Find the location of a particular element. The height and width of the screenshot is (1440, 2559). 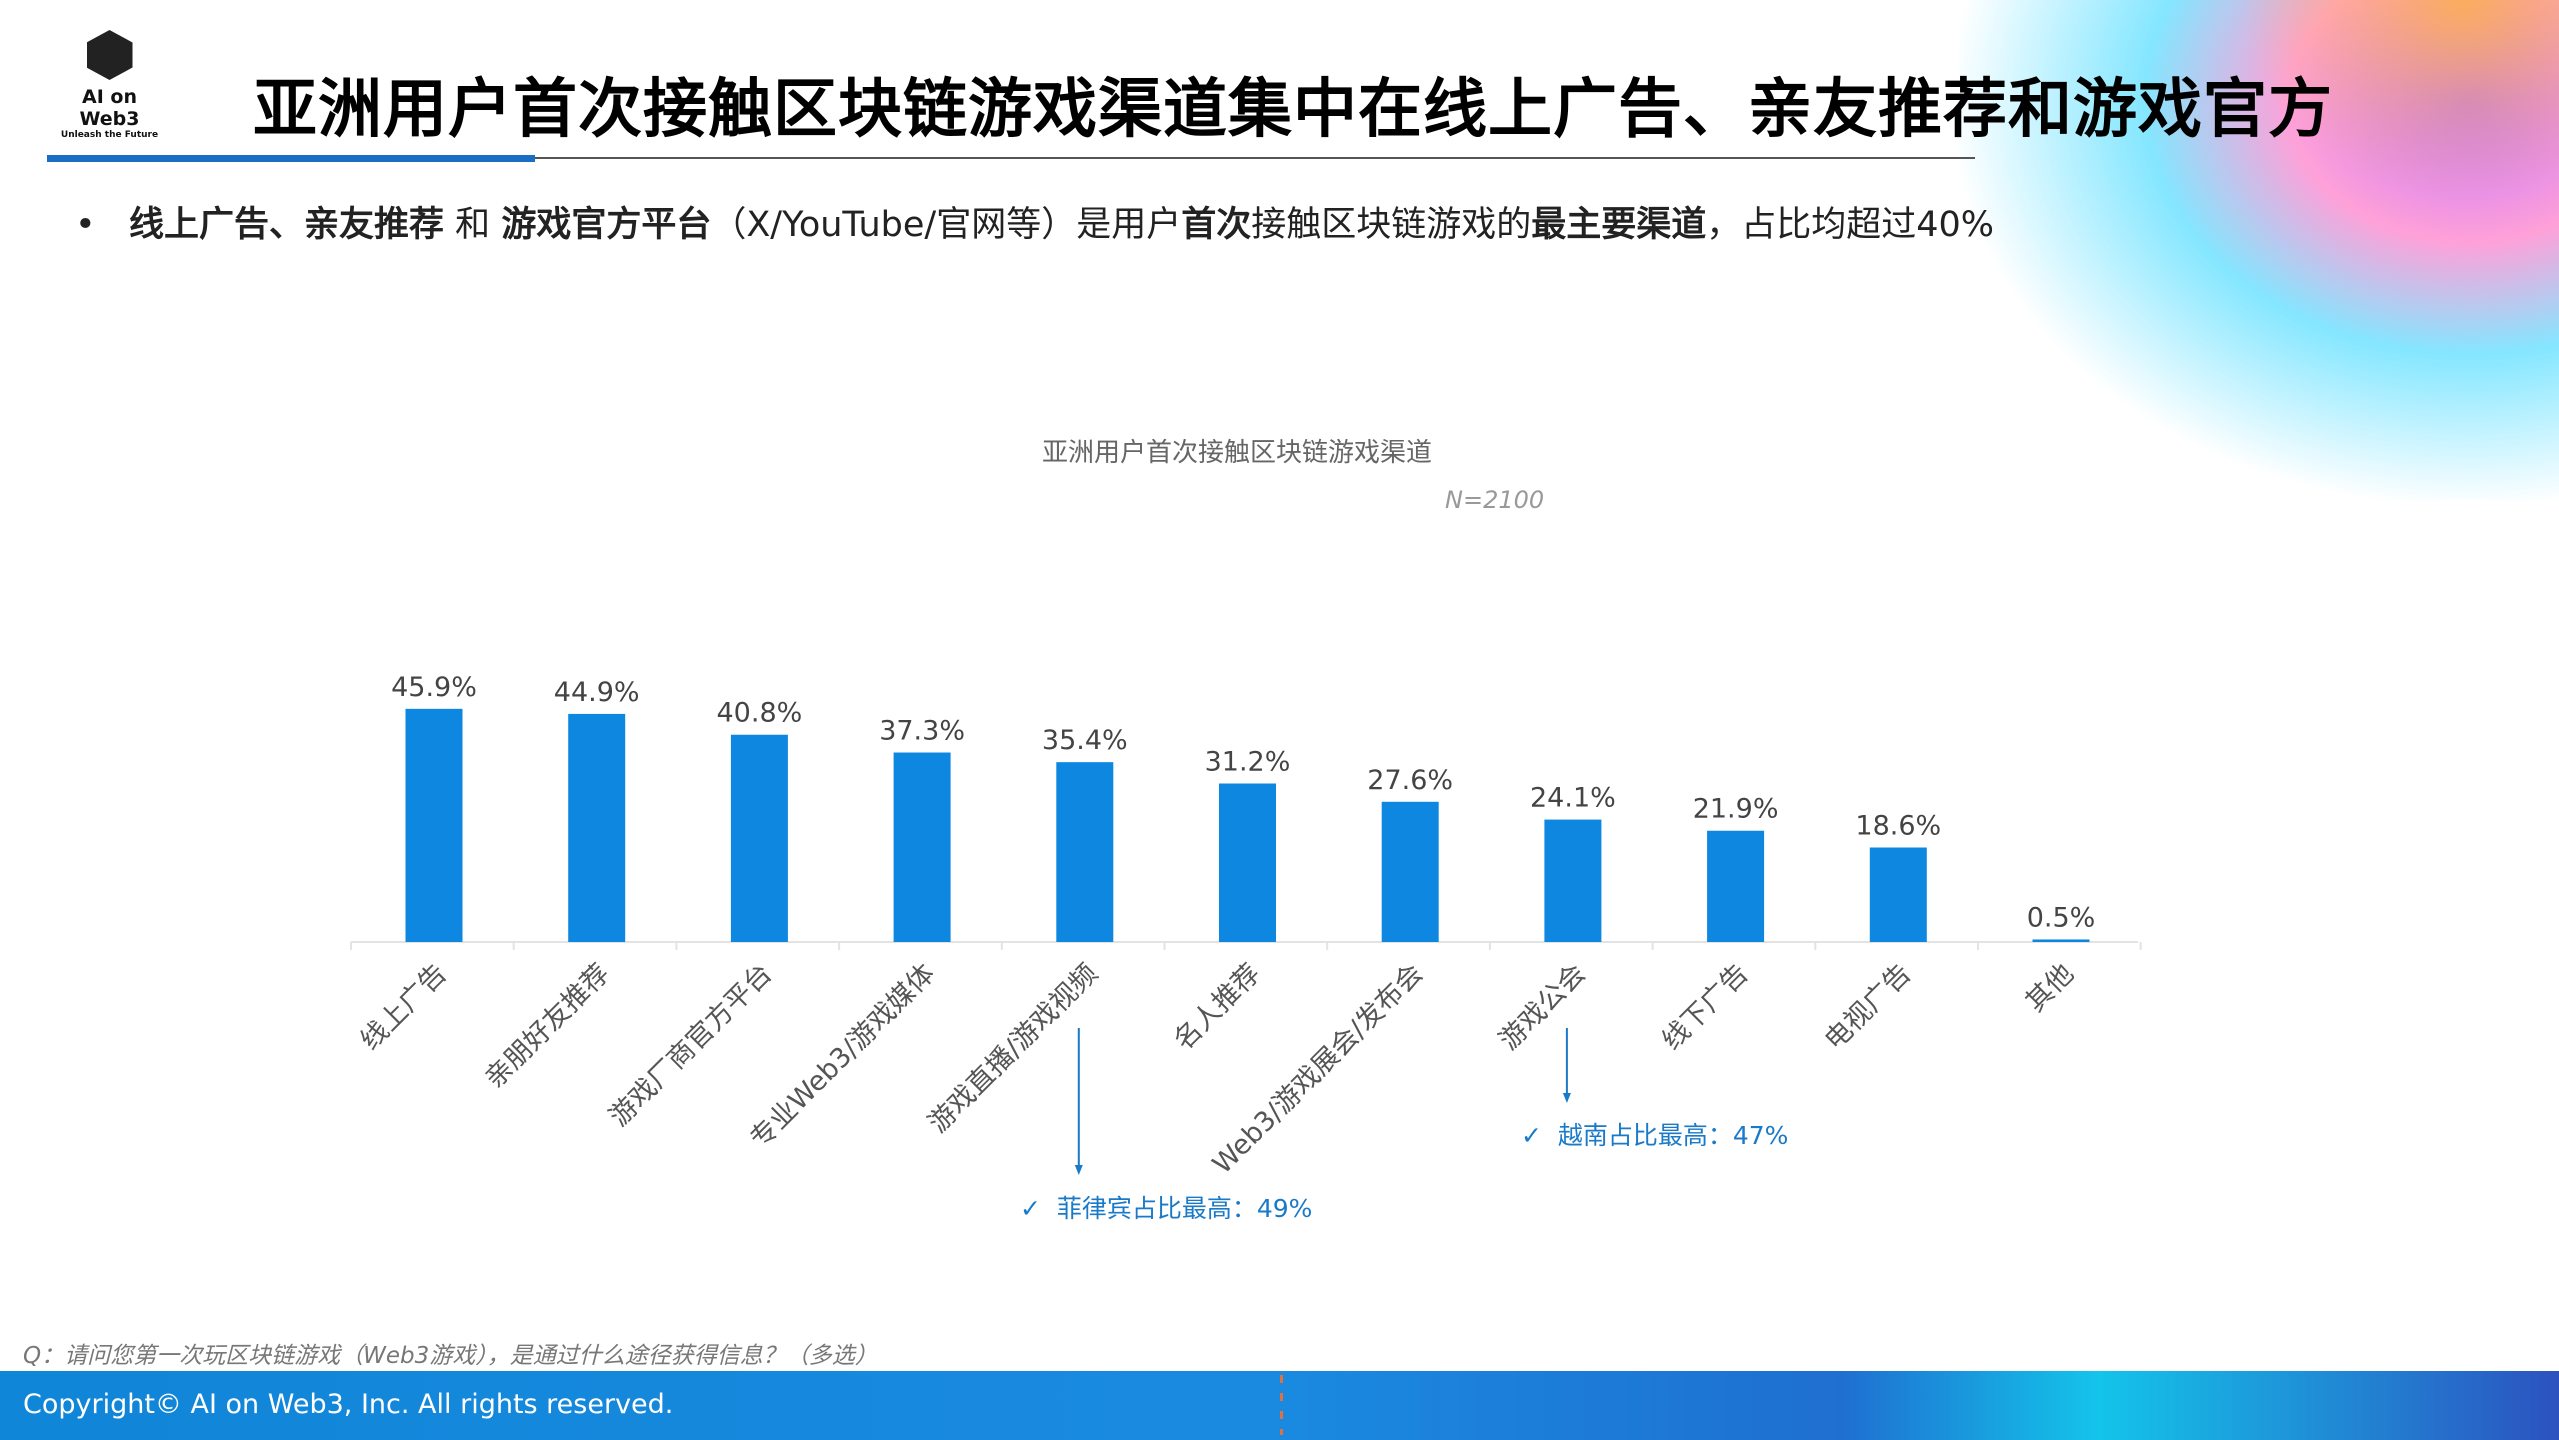

category-label: 游戏直播/游戏视频 is located at coordinates (1013, 1048).